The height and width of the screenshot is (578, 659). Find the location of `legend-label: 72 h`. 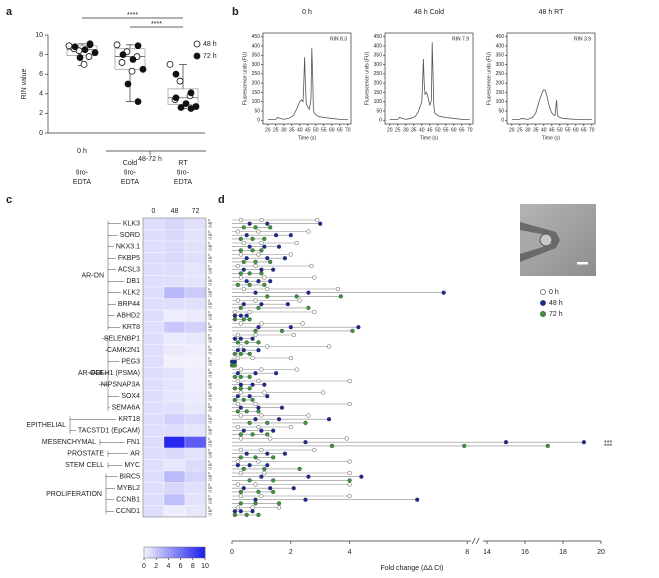

legend-label: 72 h is located at coordinates (556, 314).